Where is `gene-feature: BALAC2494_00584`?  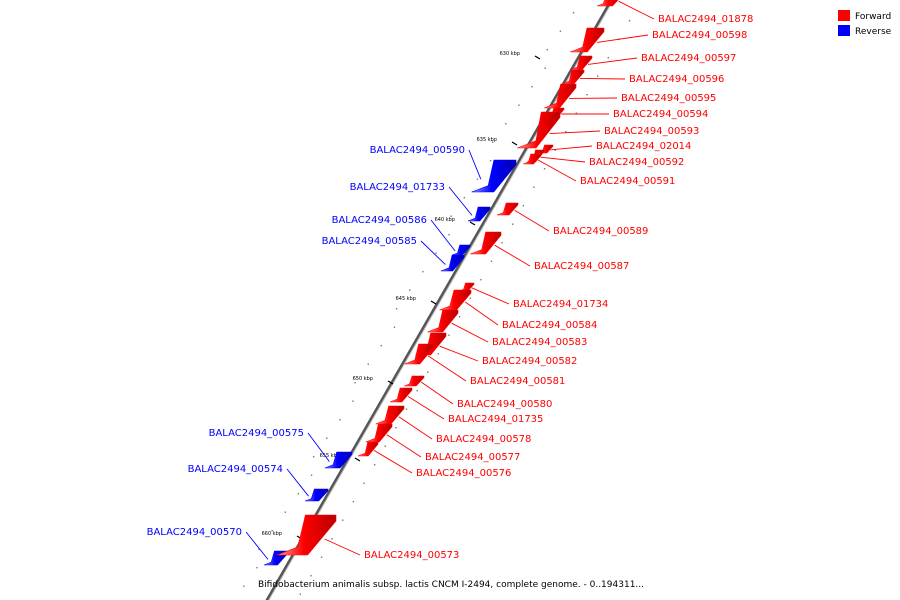 gene-feature: BALAC2494_00584 is located at coordinates (518, 310).